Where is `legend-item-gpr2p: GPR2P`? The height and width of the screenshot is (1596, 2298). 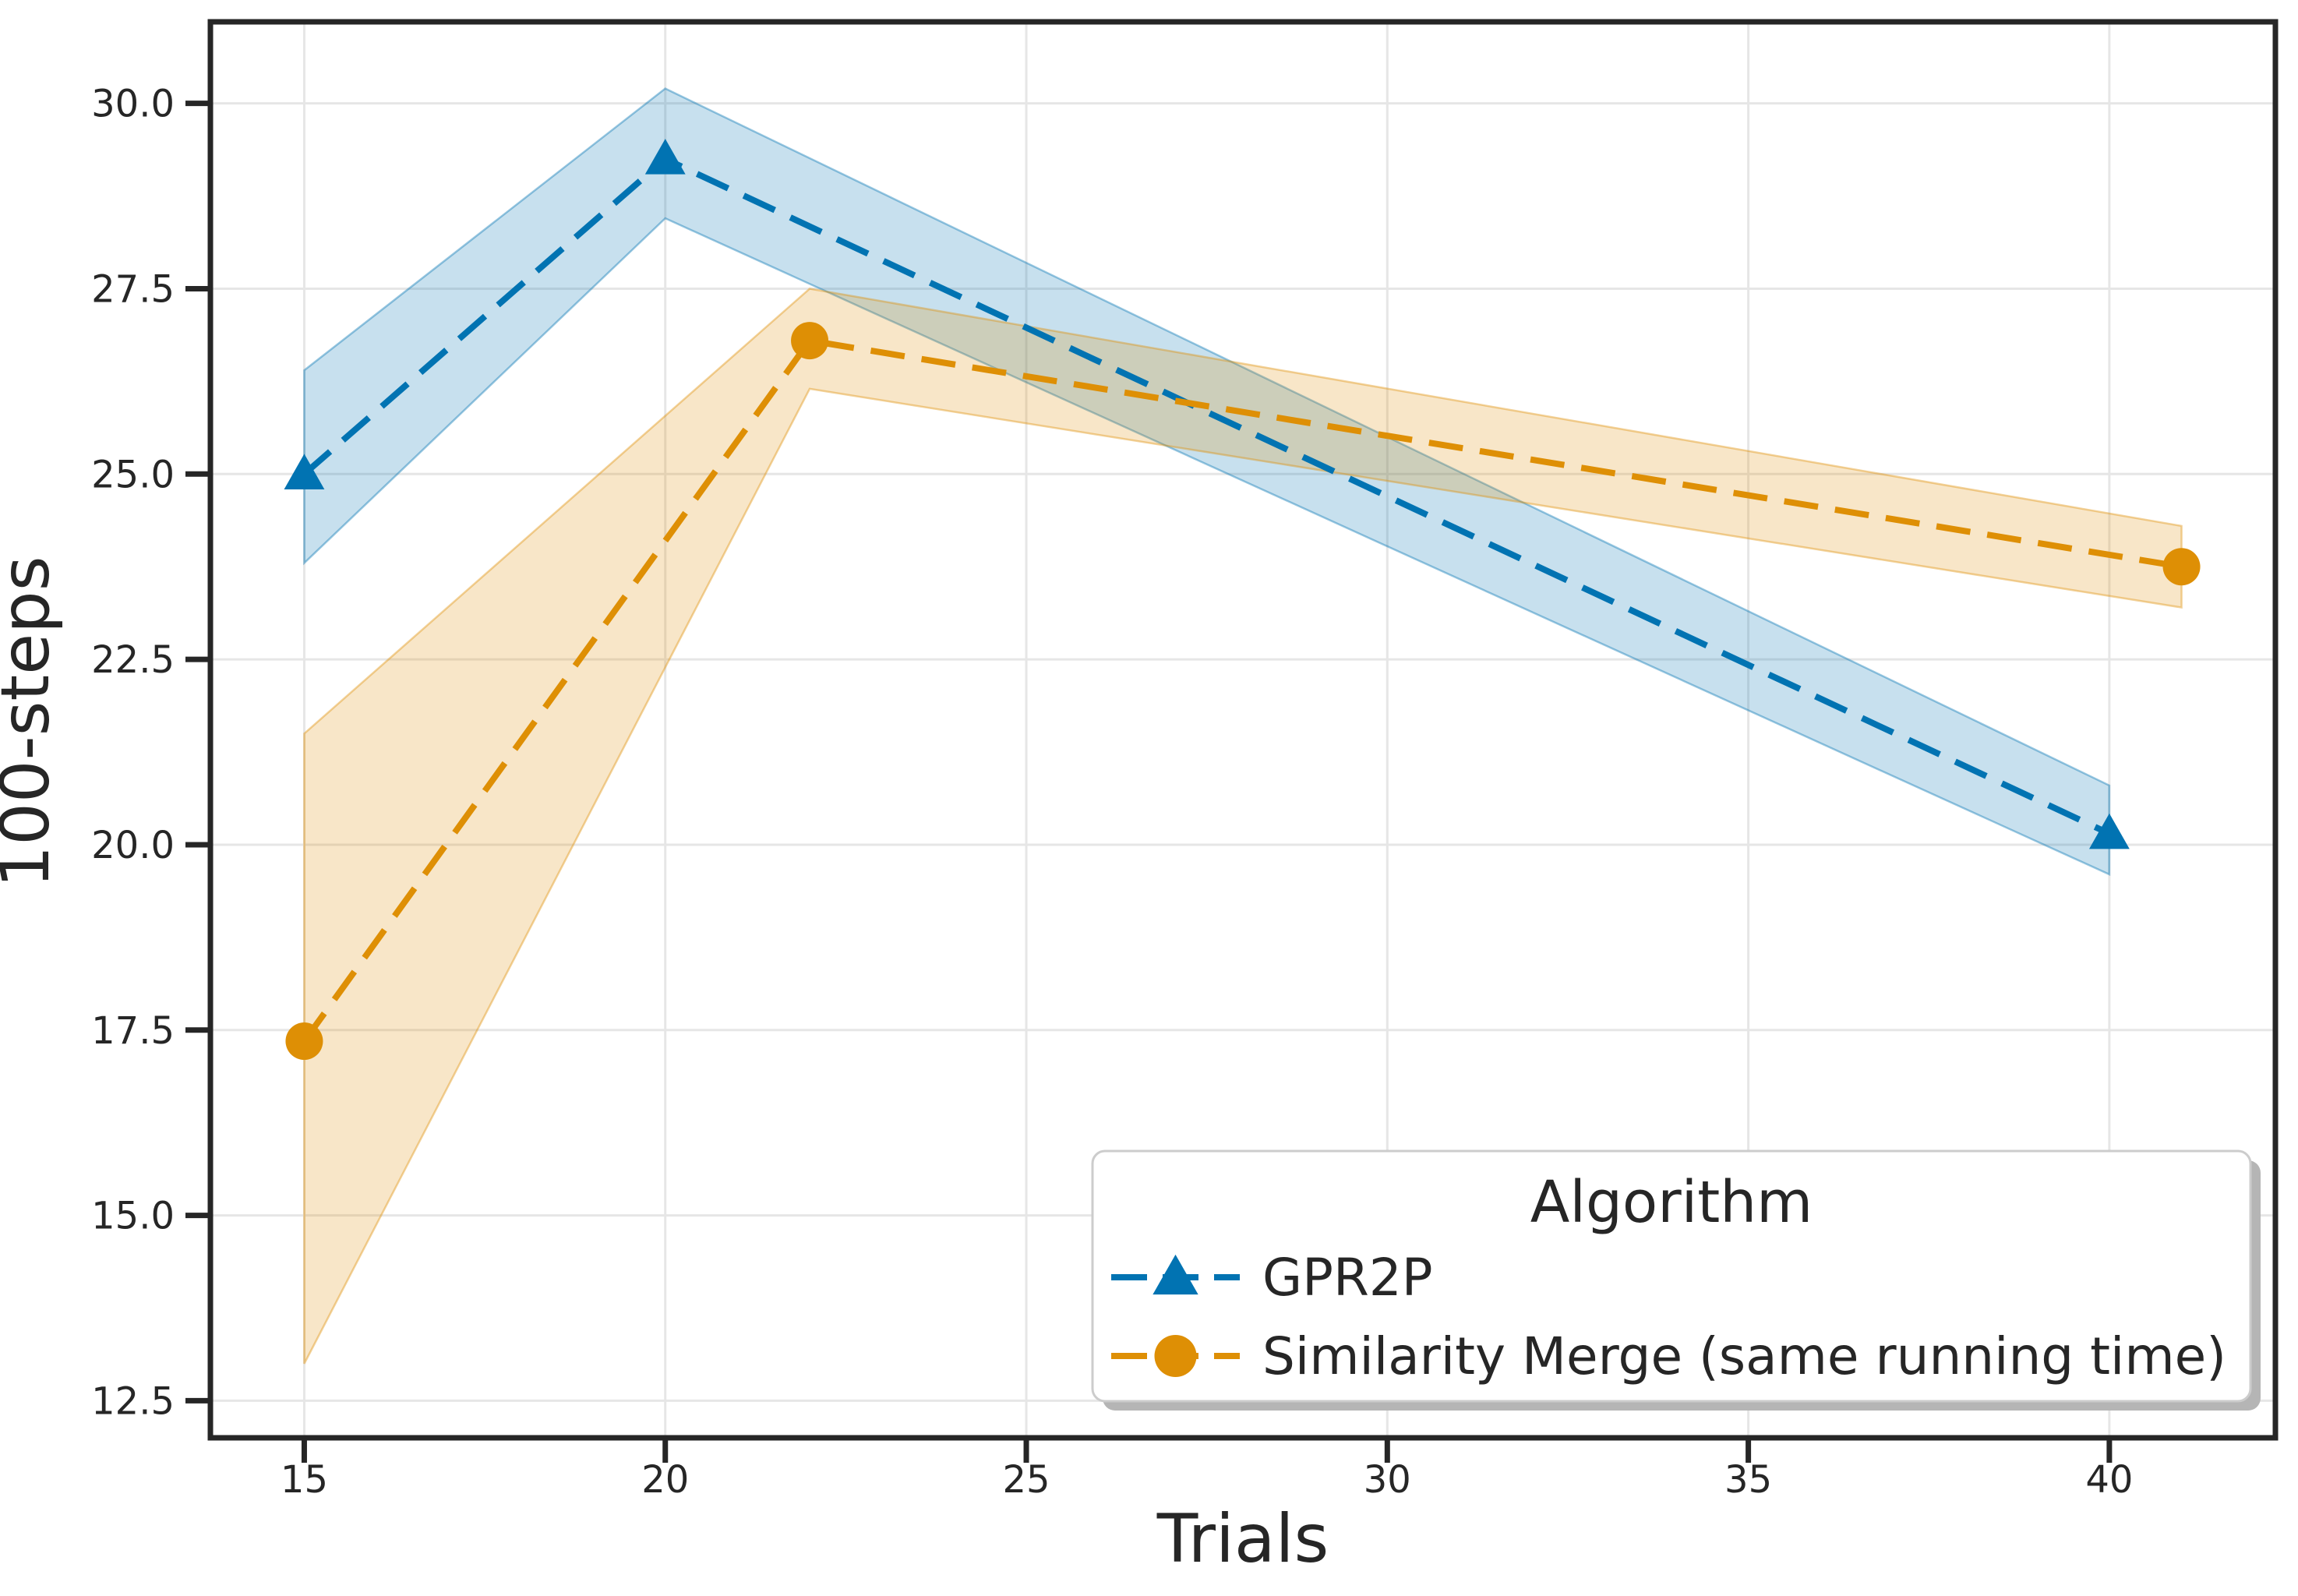 legend-item-gpr2p: GPR2P is located at coordinates (1272, 1278).